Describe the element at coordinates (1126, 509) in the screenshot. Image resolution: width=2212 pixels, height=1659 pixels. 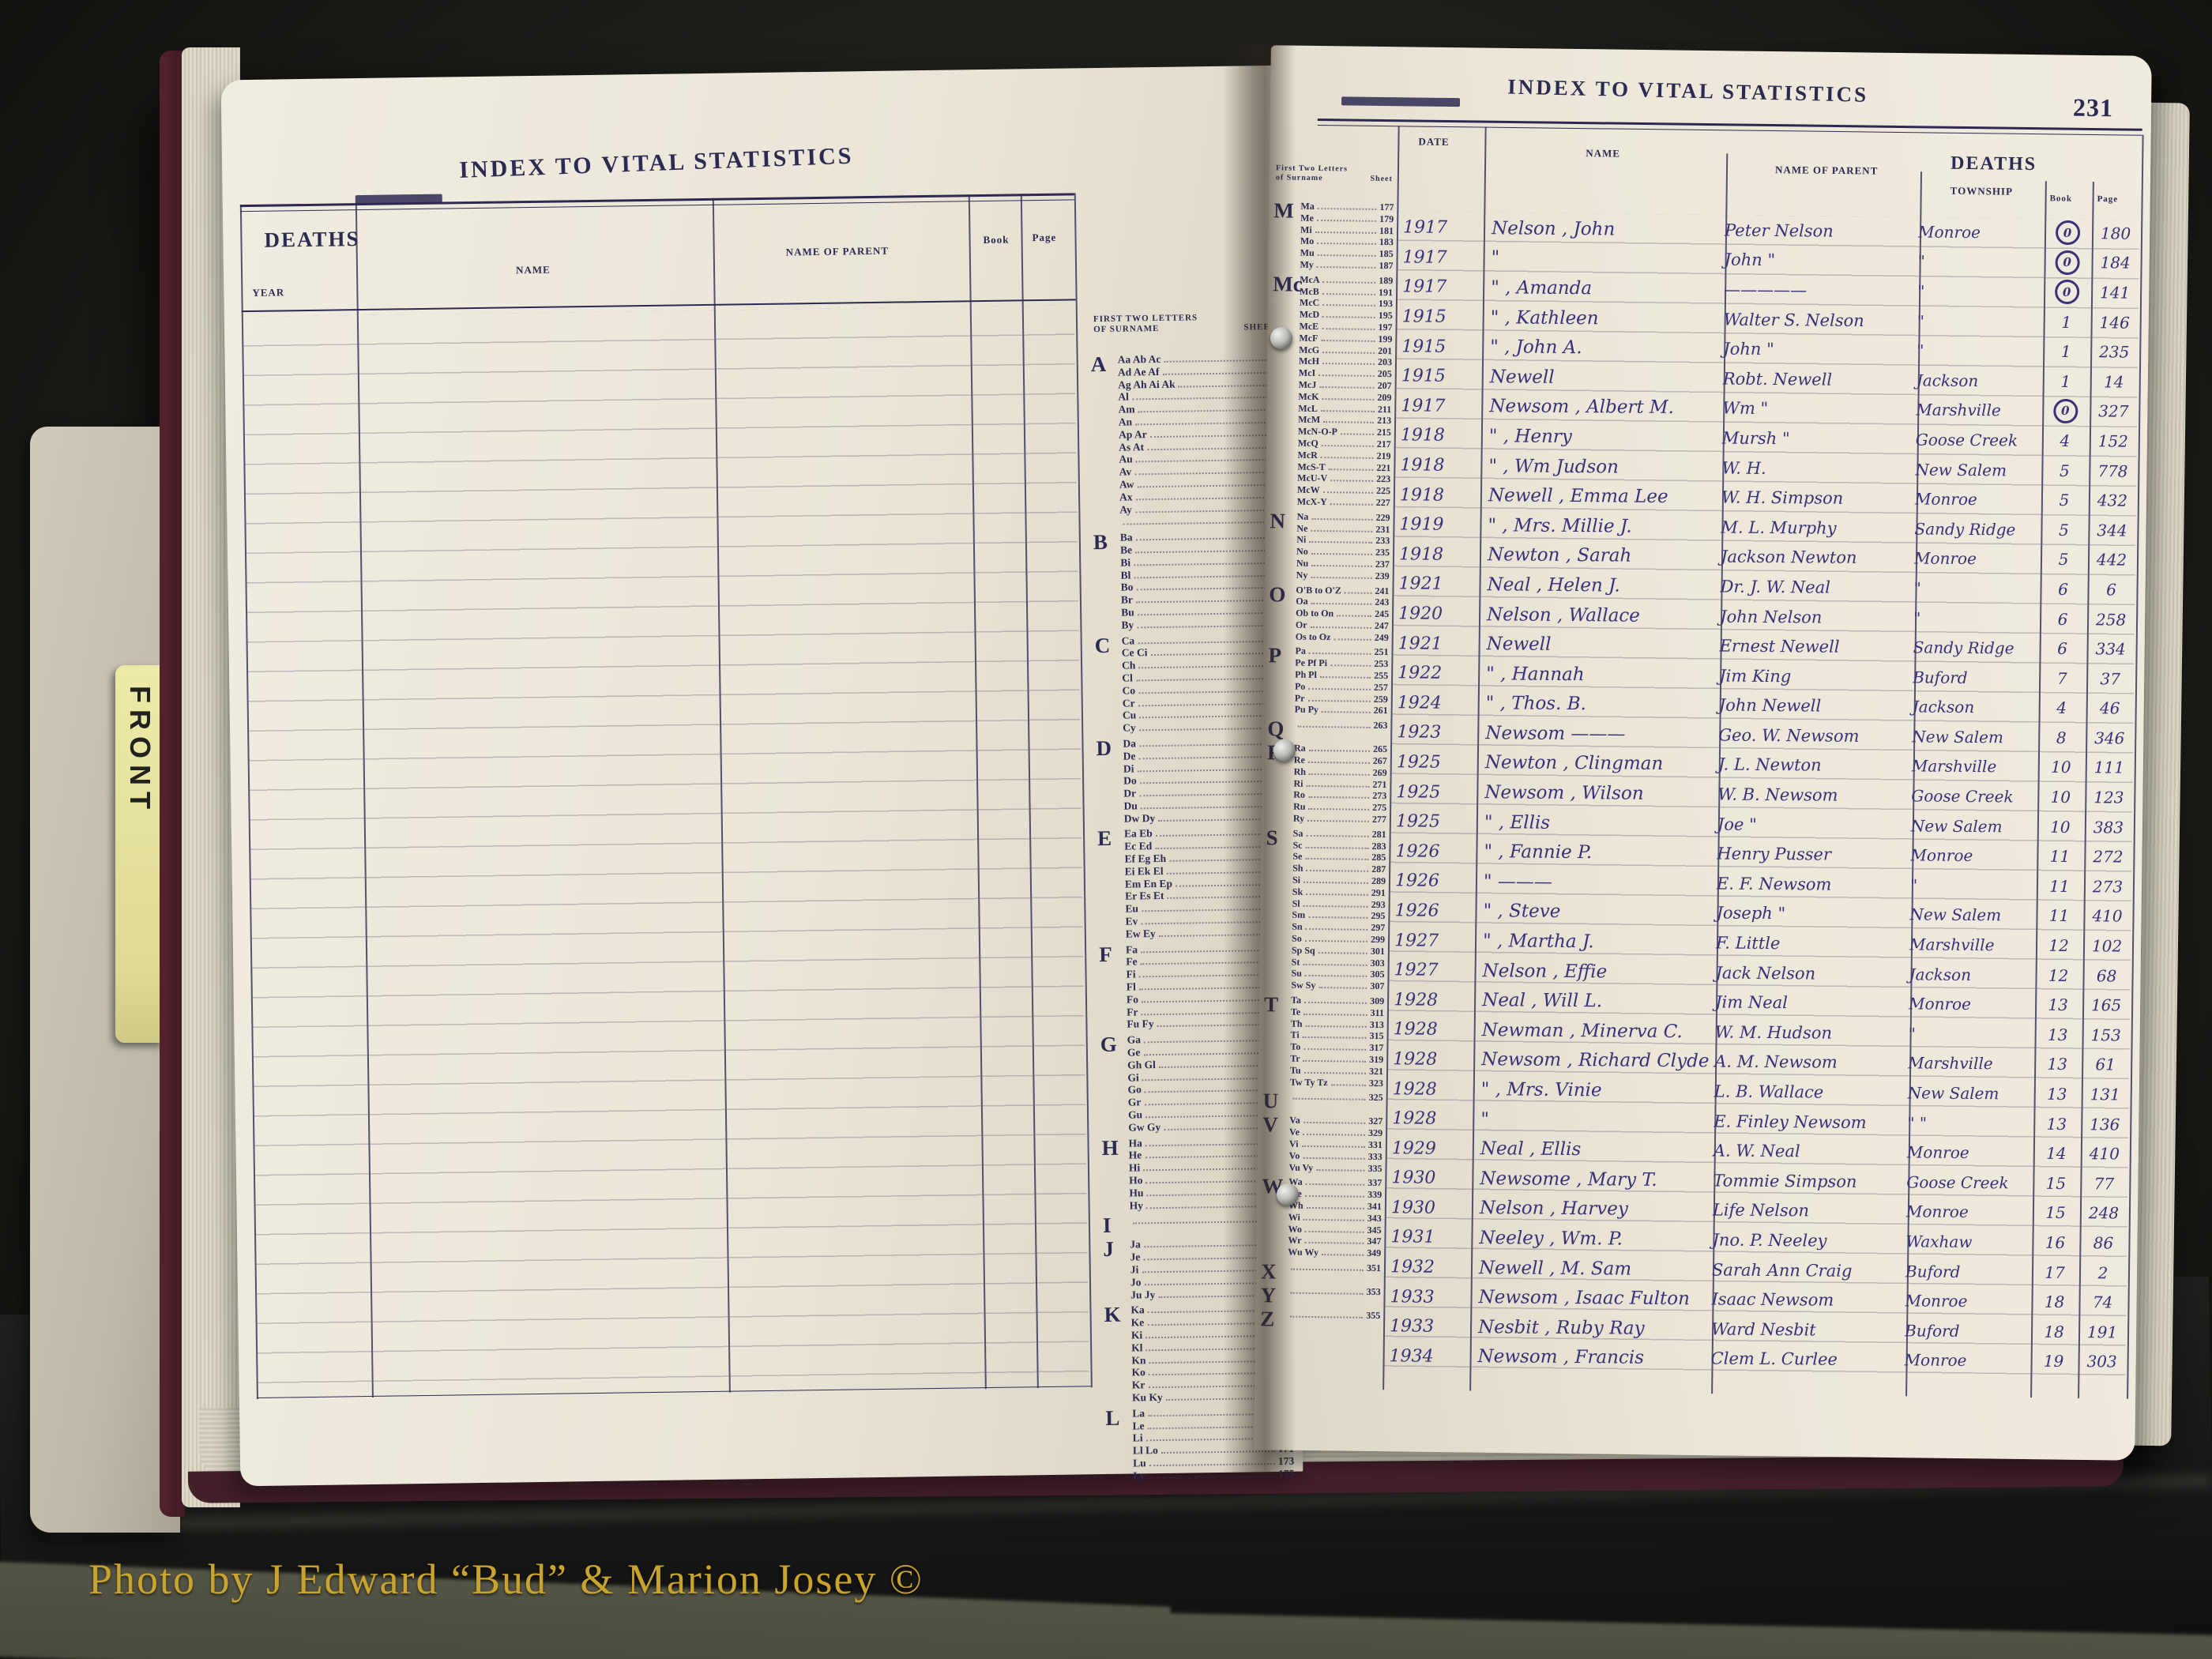
I see `index-label: Ay` at that location.